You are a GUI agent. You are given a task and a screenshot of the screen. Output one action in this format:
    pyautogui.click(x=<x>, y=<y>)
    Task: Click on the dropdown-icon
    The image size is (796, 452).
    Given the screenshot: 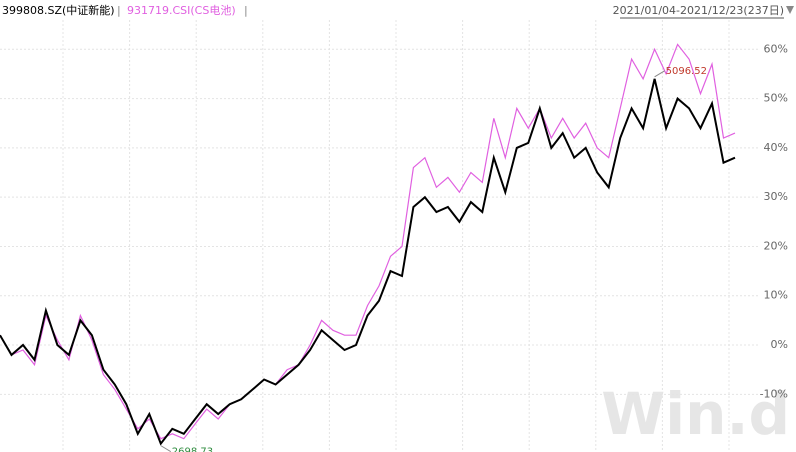 What is the action you would take?
    pyautogui.click(x=790, y=10)
    